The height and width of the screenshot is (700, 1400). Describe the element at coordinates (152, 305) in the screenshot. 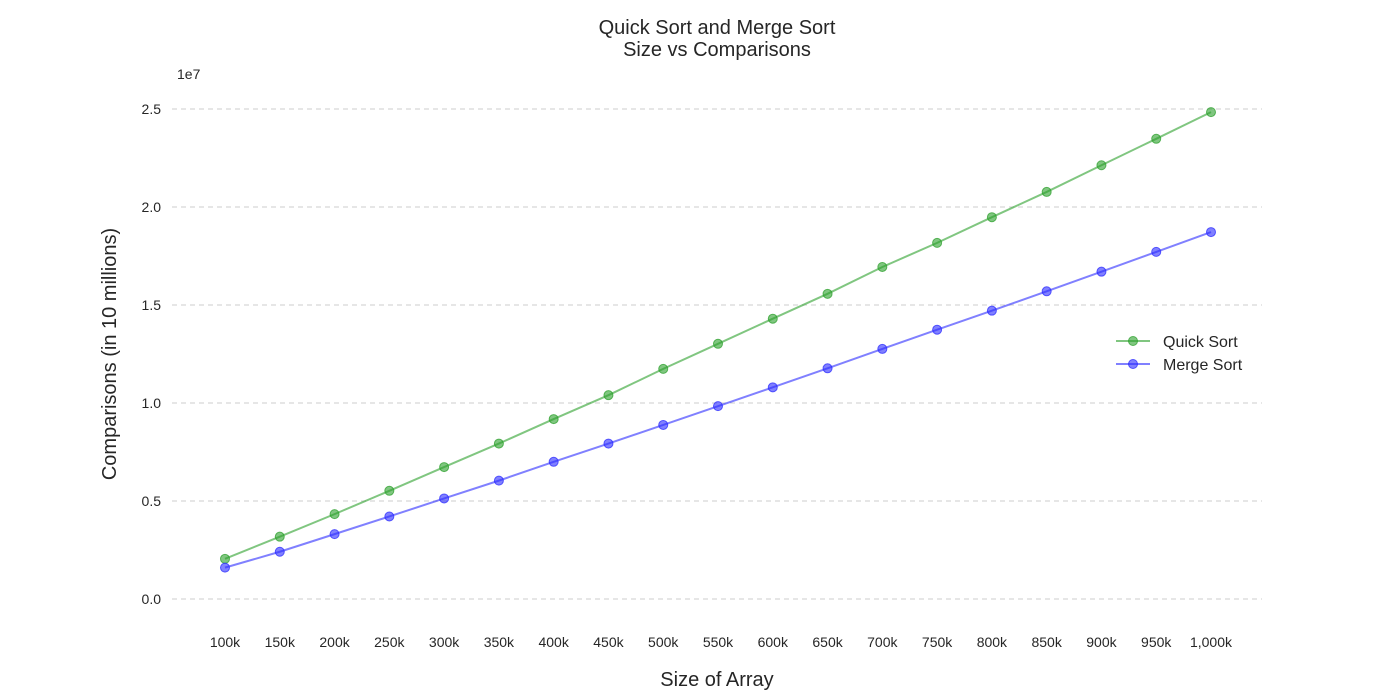

I see `y-tick-label: 1.5` at that location.